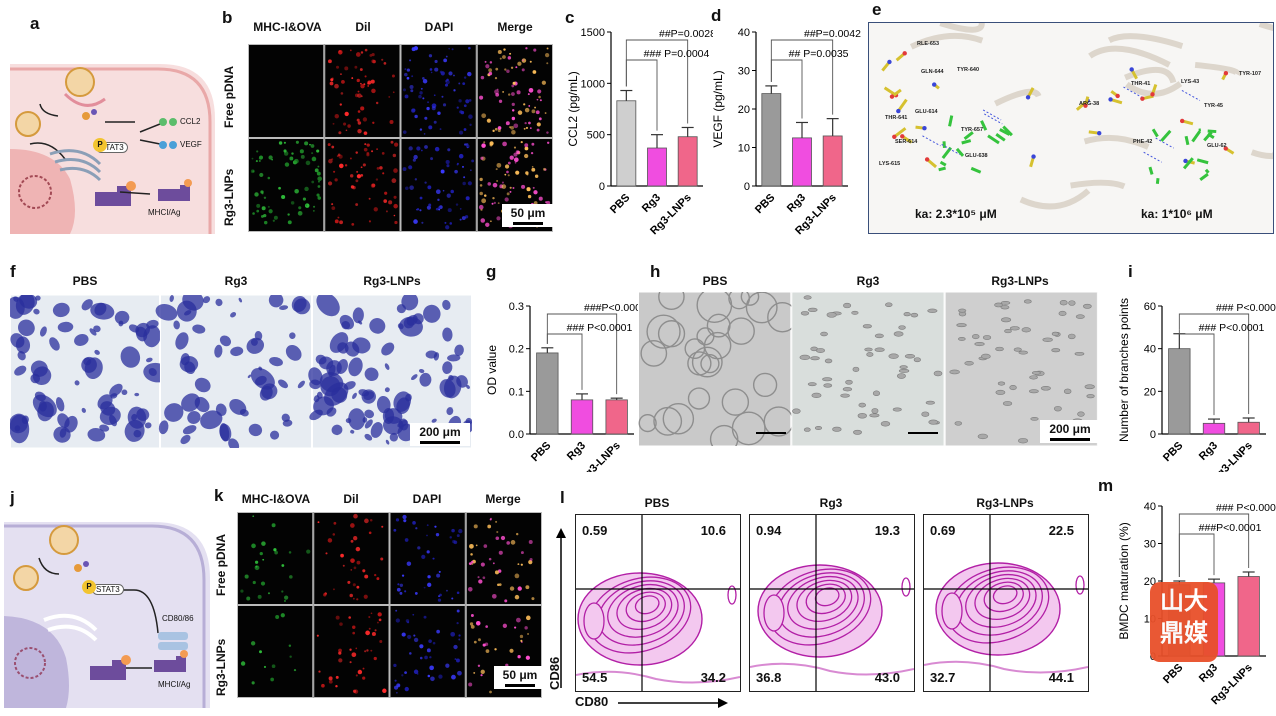  Describe the element at coordinates (715, 281) in the screenshot. I see `h-col-pbs: PBS` at that location.